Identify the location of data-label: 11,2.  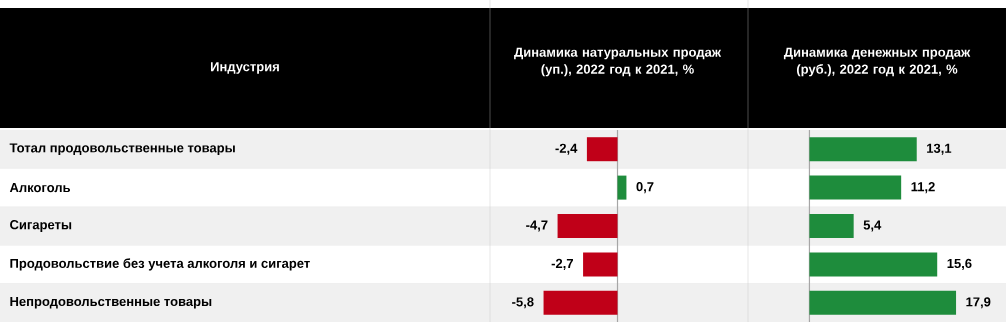
(923, 188).